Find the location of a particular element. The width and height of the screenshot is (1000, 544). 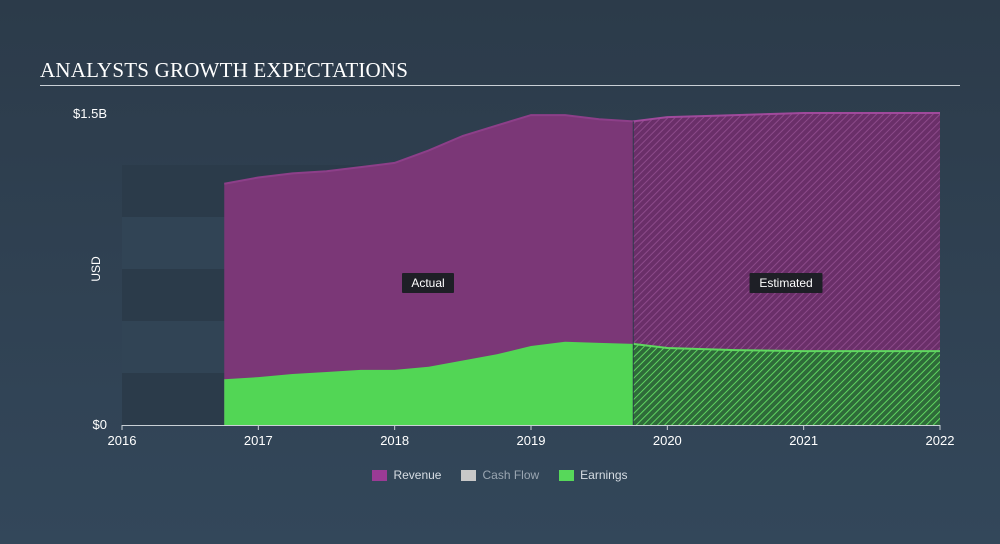

chart-title: ANALYSTS GROWTH EXPECTATIONS is located at coordinates (224, 70).